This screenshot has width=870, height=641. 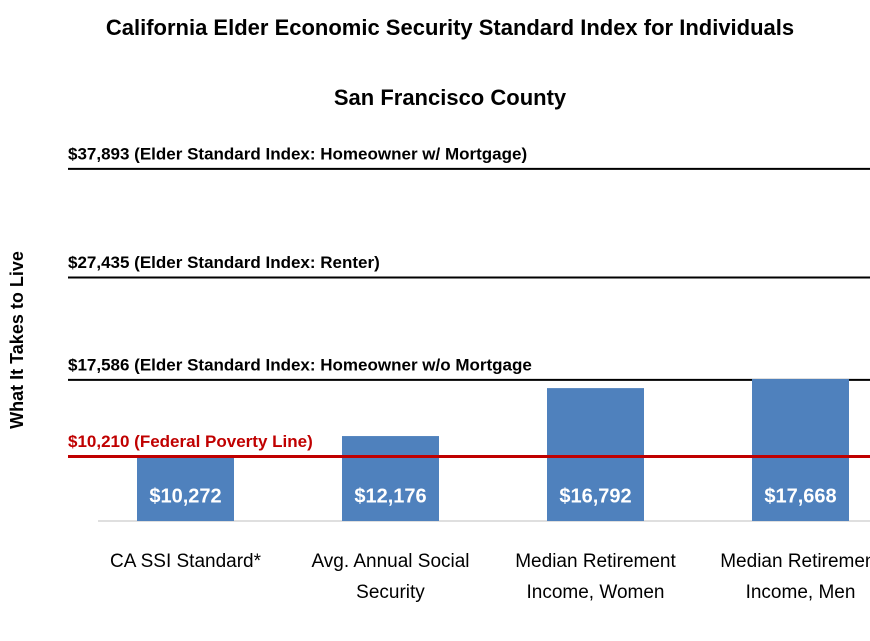 I want to click on data-label: $12,176, so click(x=390, y=496).